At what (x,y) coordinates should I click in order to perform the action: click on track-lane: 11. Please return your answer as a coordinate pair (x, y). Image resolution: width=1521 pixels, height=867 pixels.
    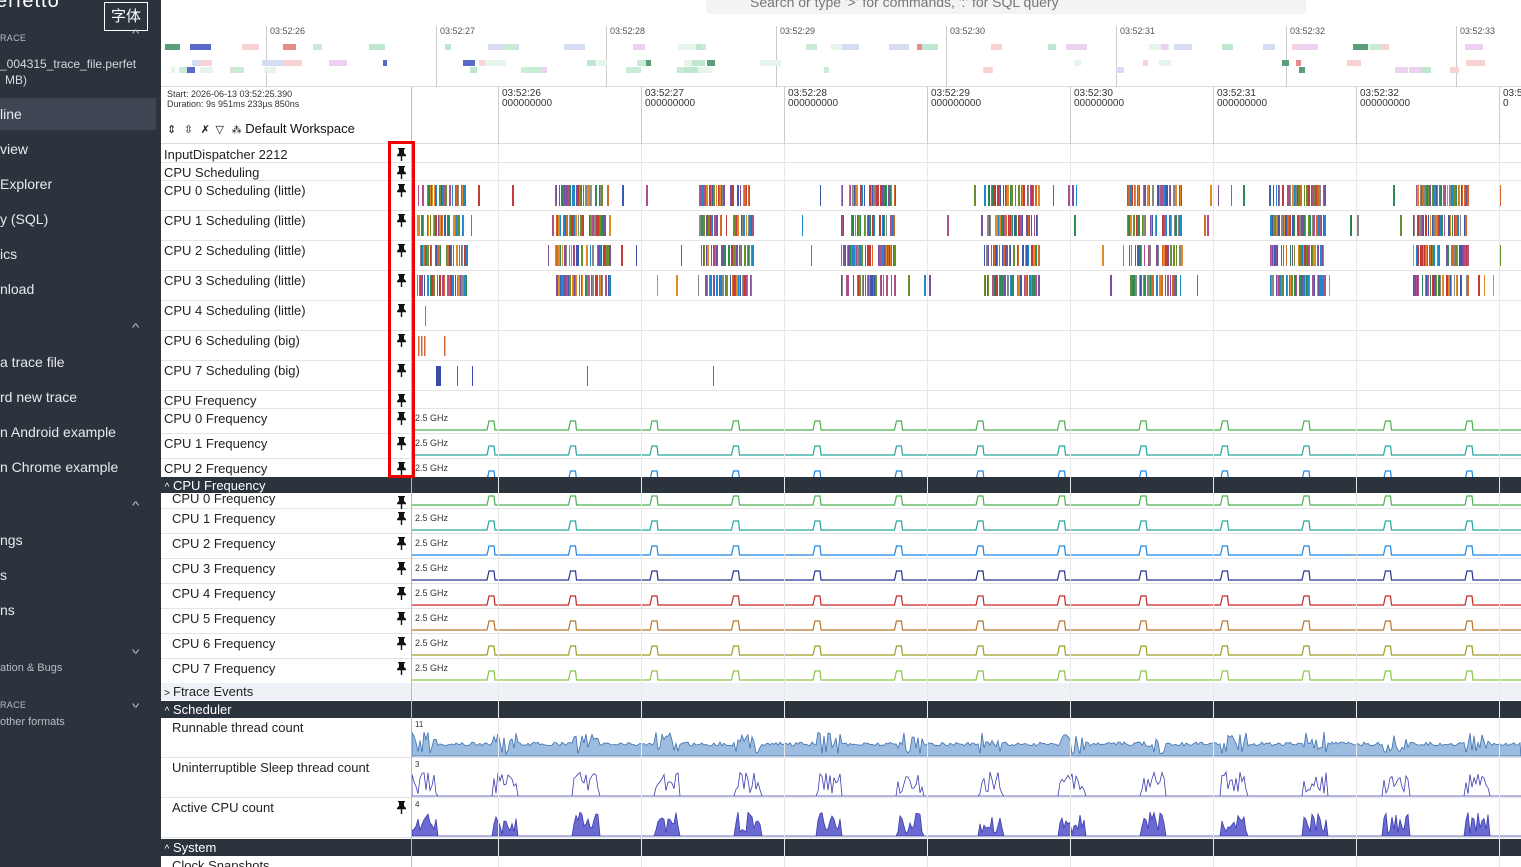
    Looking at the image, I should click on (966, 737).